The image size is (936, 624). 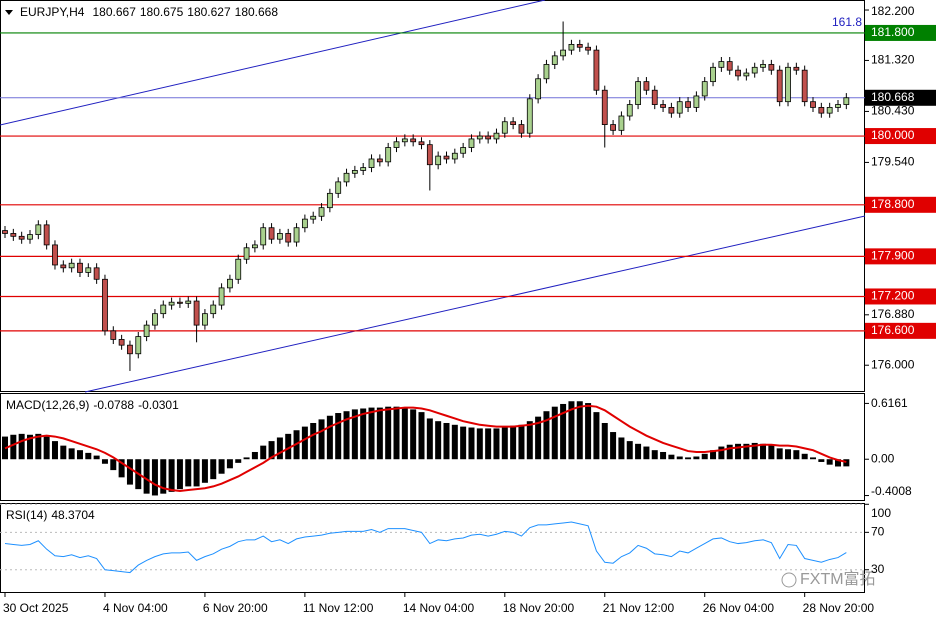 What do you see at coordinates (639, 608) in the screenshot?
I see `x-tick-label: 21 Nov 12:00` at bounding box center [639, 608].